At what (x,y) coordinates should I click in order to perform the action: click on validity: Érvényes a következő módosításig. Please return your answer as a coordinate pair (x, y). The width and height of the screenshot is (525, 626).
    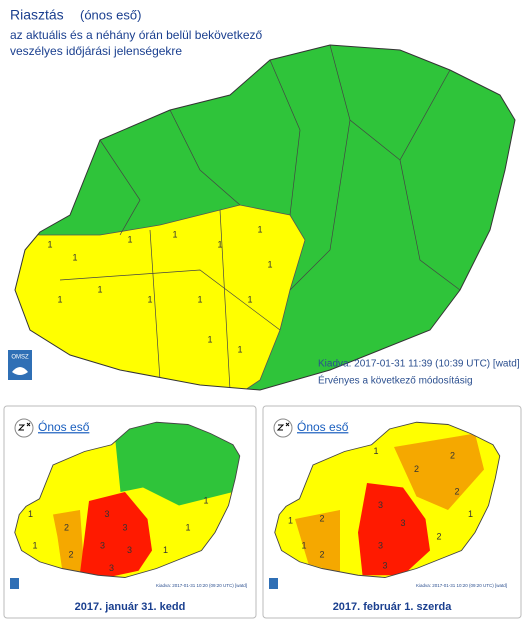
    Looking at the image, I should click on (395, 380).